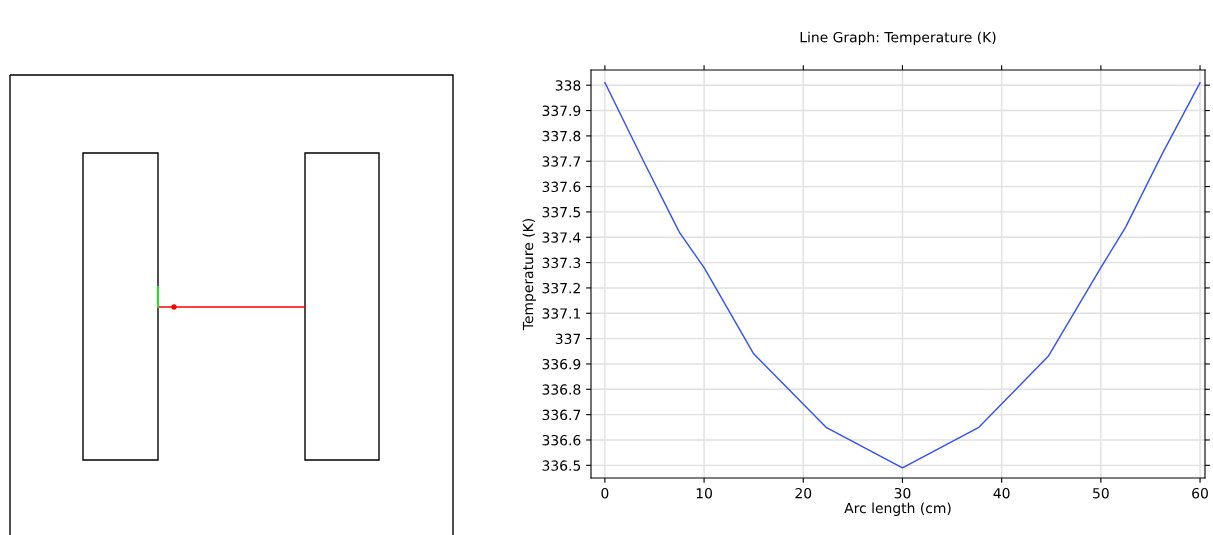 The image size is (1213, 535). Describe the element at coordinates (568, 85) in the screenshot. I see `y-tick-label: 338` at that location.